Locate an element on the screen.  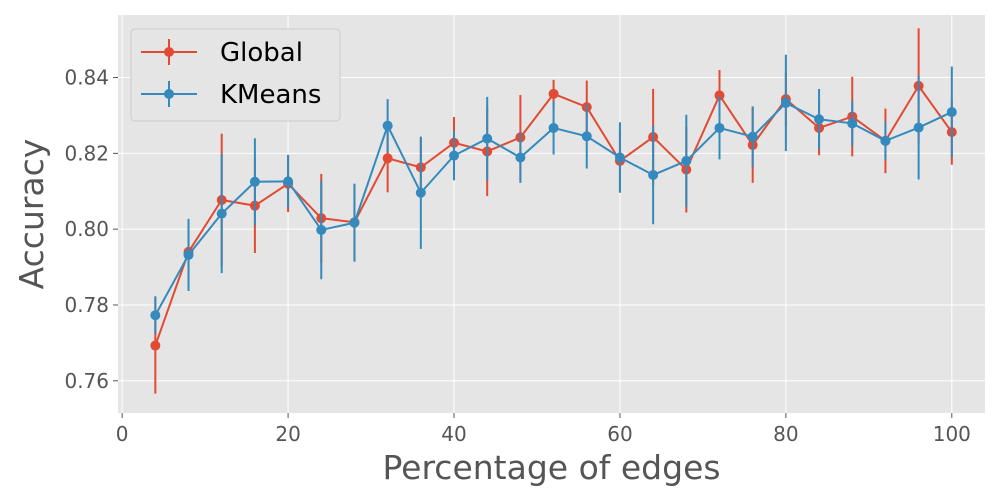
x-tick-label: 100 is located at coordinates (952, 434).